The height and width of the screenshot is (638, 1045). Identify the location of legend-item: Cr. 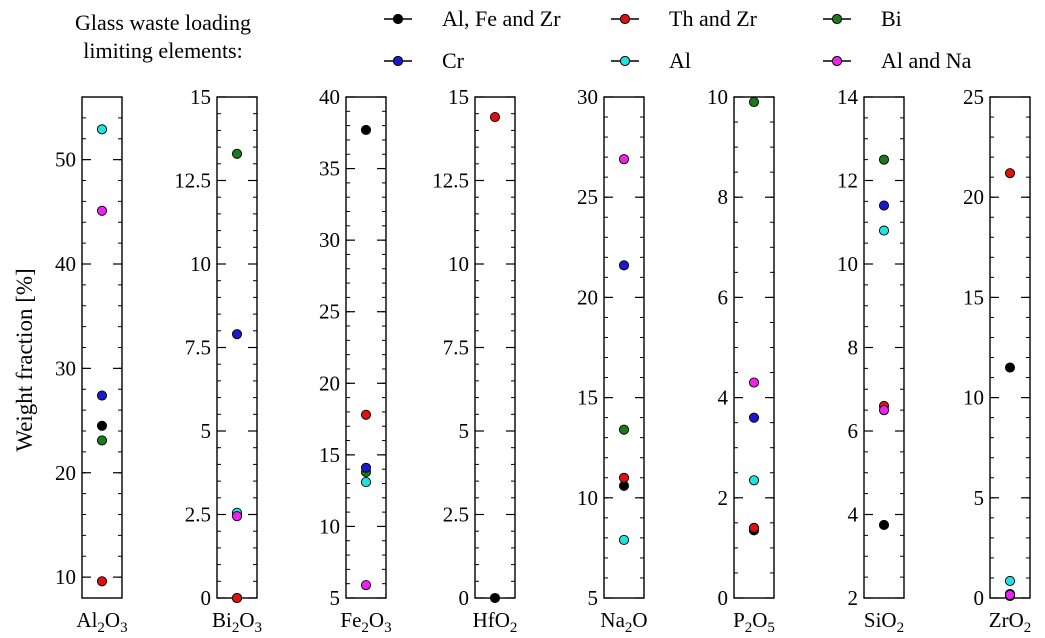
(424, 60).